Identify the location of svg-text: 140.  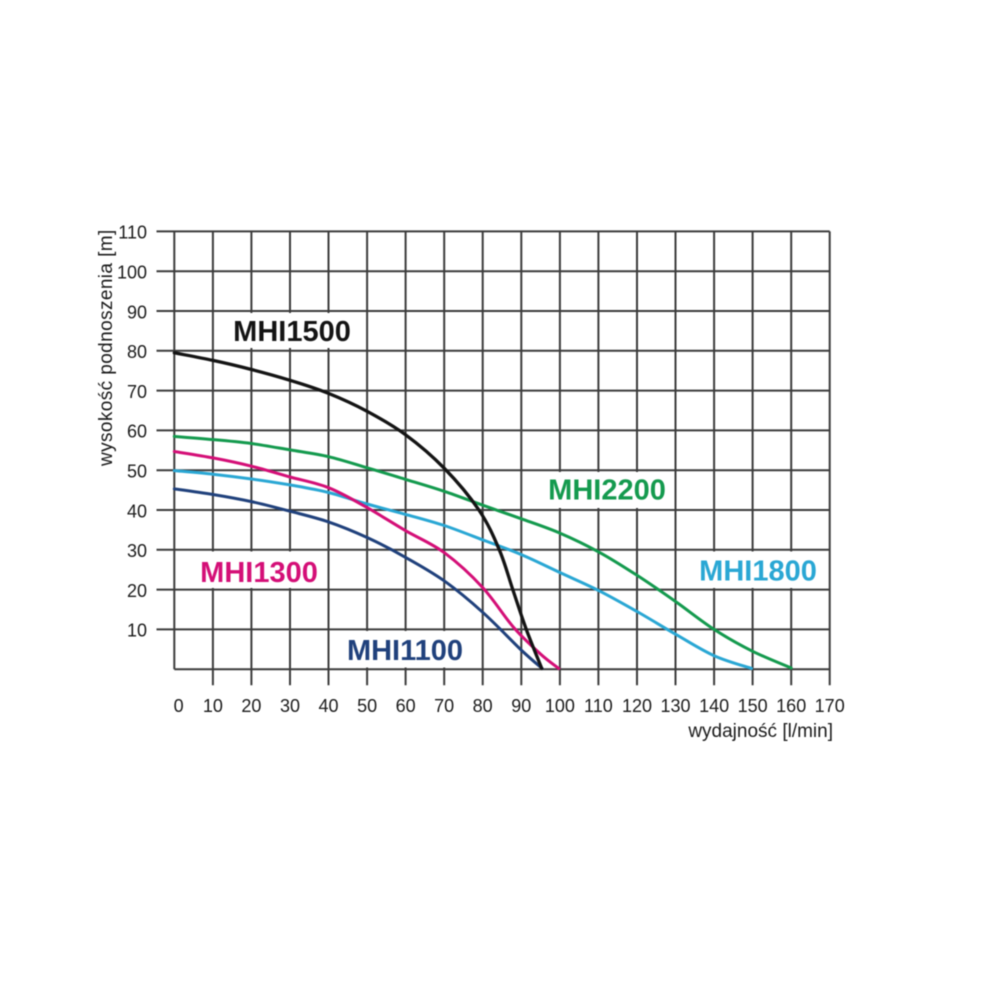
(714, 706).